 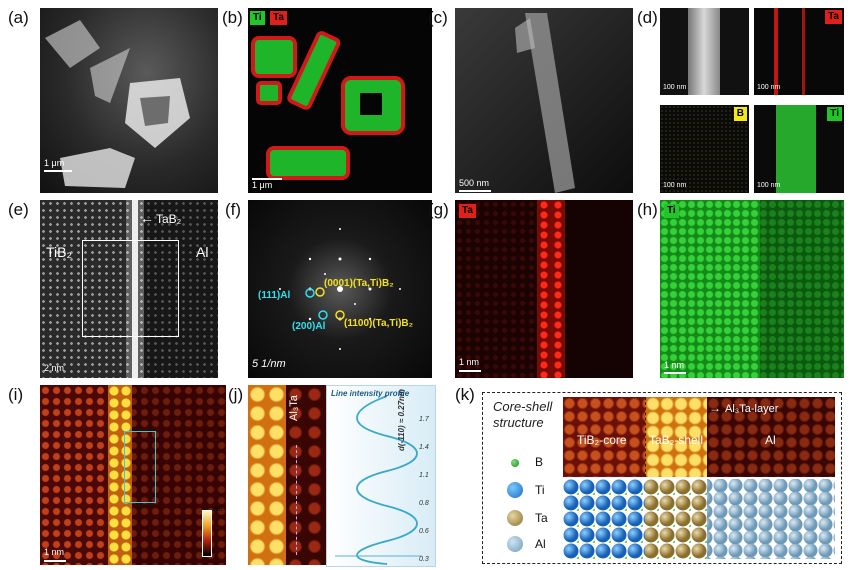 What do you see at coordinates (752, 289) in the screenshot?
I see `eds-map-h: Ti 1 nm` at bounding box center [752, 289].